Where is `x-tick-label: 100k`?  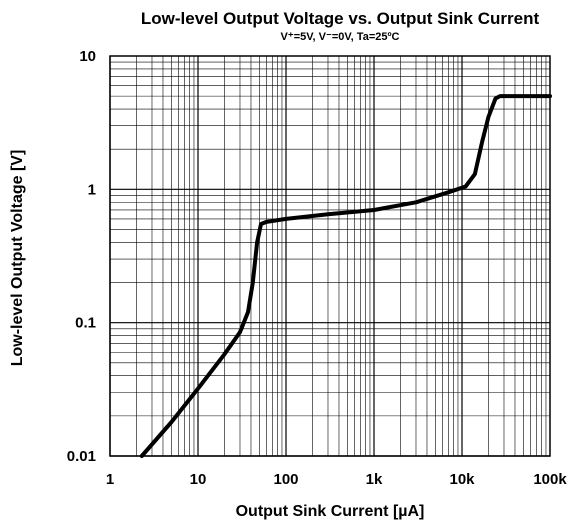
x-tick-label: 100k is located at coordinates (550, 479).